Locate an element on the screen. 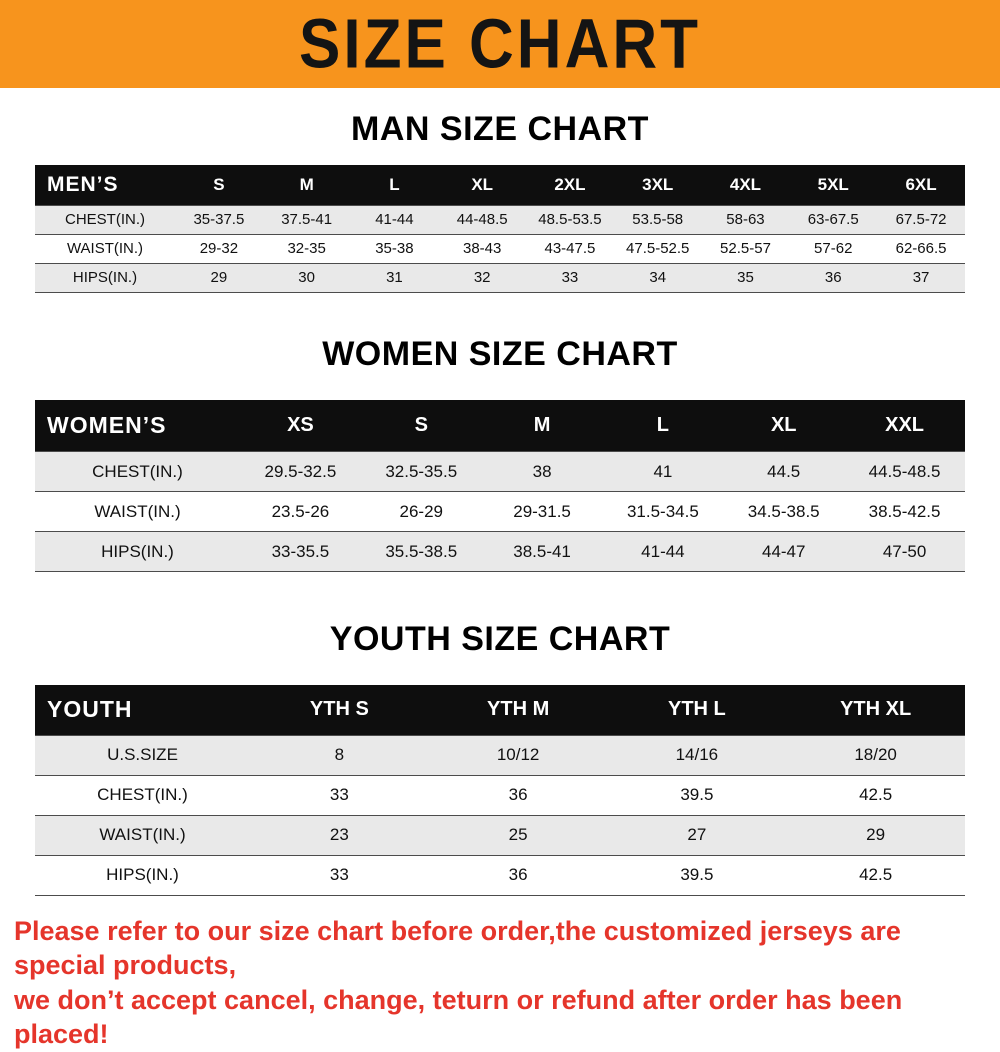  table-header-row: WOMEN’S XS S M L XL XXL is located at coordinates (500, 425).